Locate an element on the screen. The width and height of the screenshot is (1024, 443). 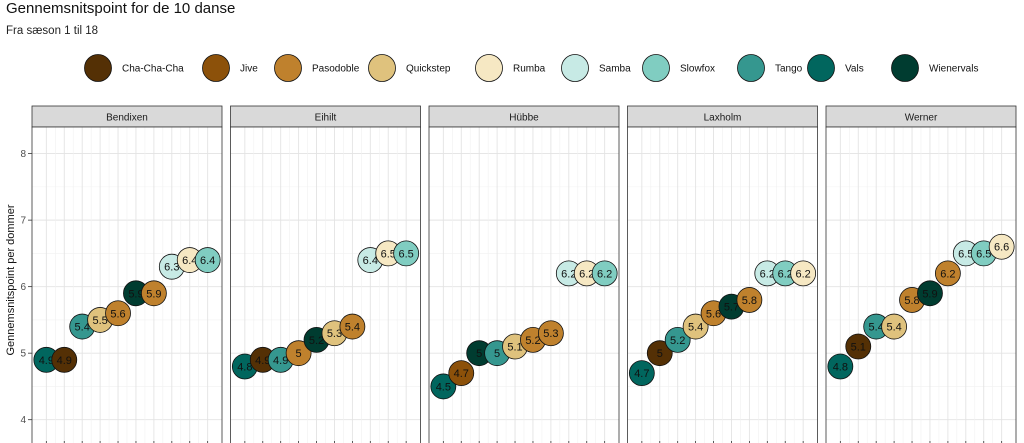
legend-label: Pasodoble is located at coordinates (336, 69).